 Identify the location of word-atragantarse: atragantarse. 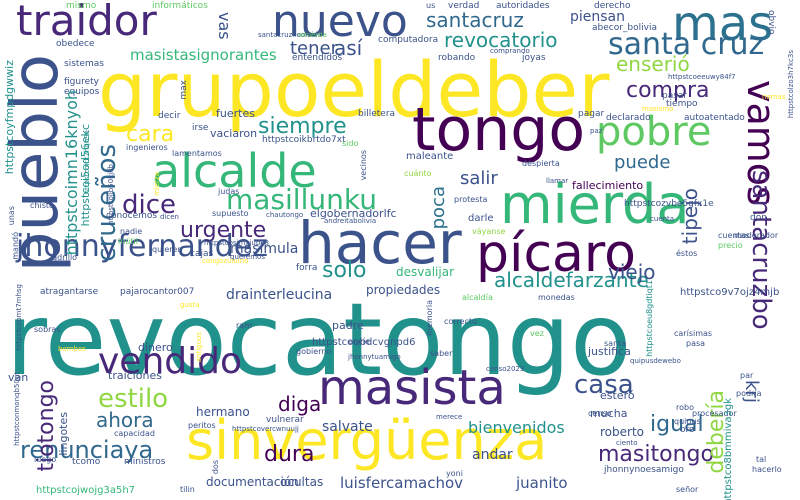
(69, 292).